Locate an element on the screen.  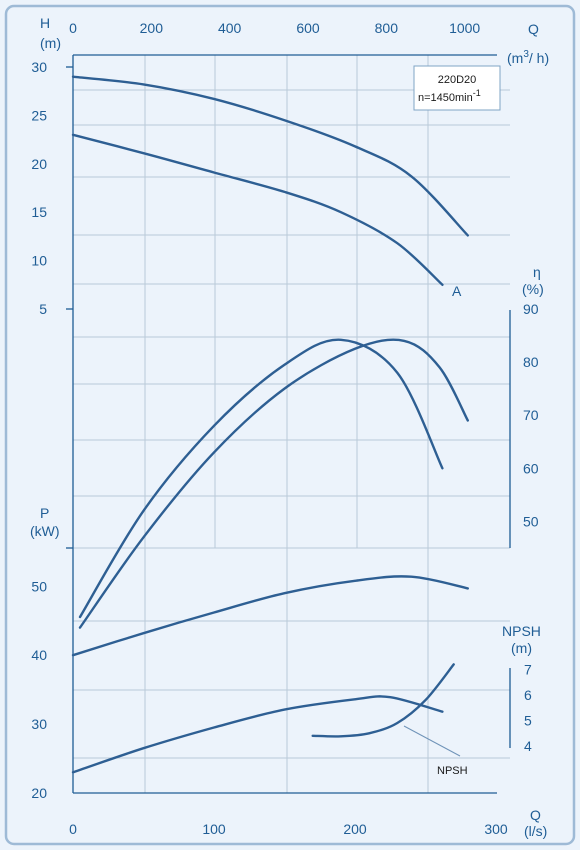
head-tick-label: 10 is located at coordinates (39, 261).